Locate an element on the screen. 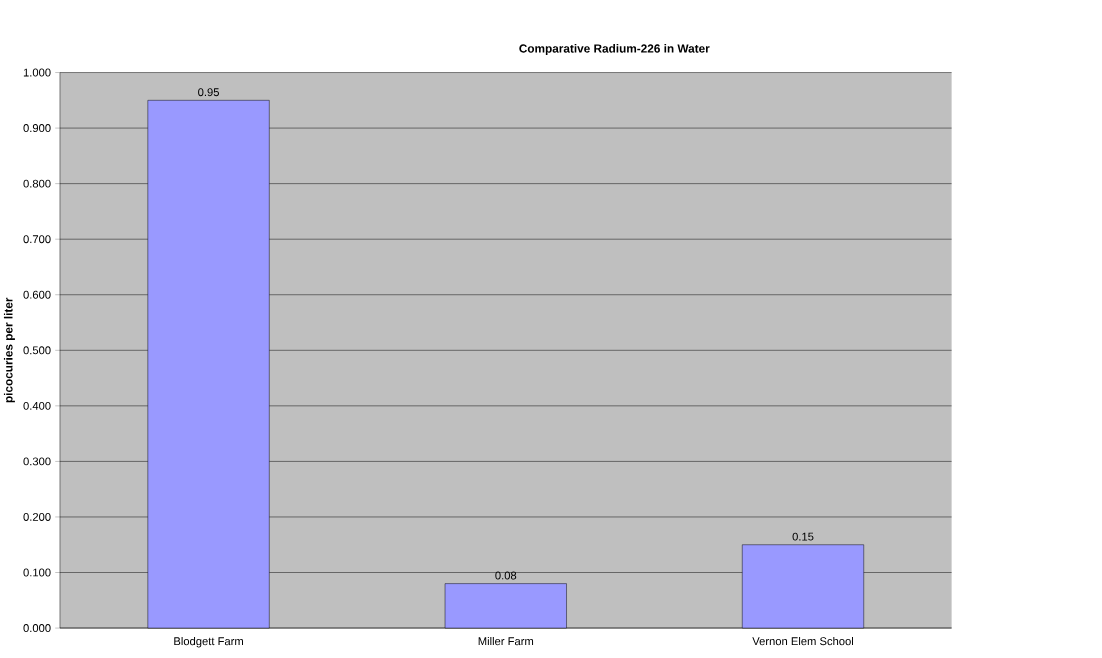  y-tick-label: 0.100 is located at coordinates (37, 572).